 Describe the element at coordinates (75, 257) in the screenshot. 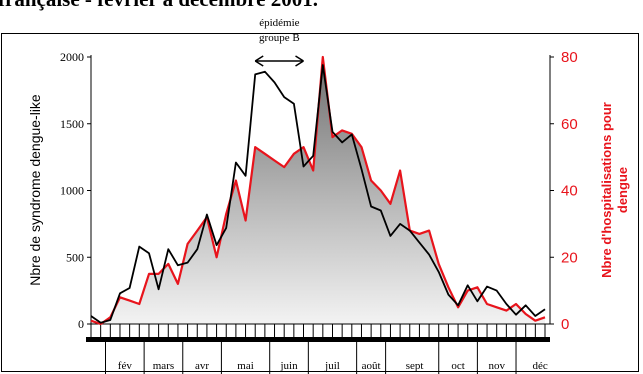

I see `left-tick-label: 500` at that location.